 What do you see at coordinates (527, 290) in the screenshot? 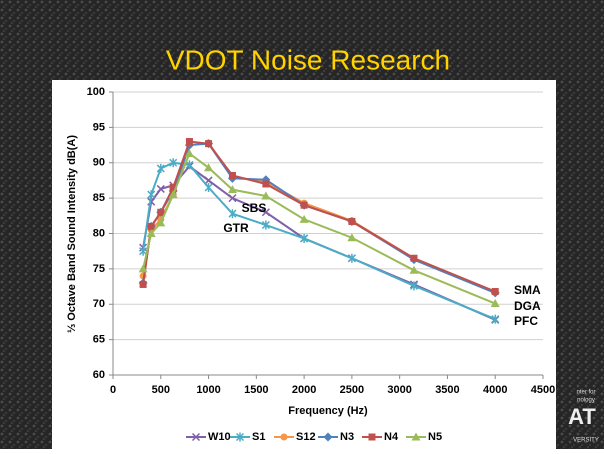
I see `annotation: SMA` at bounding box center [527, 290].